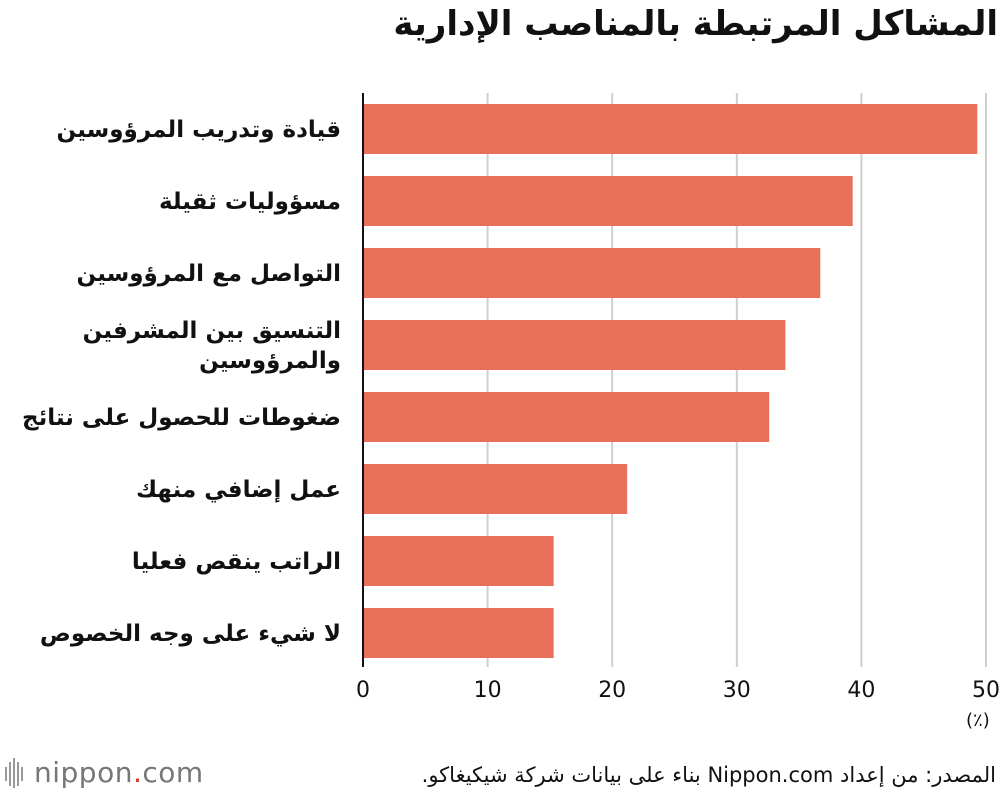  I want to click on x-tick-label: 30, so click(737, 690).